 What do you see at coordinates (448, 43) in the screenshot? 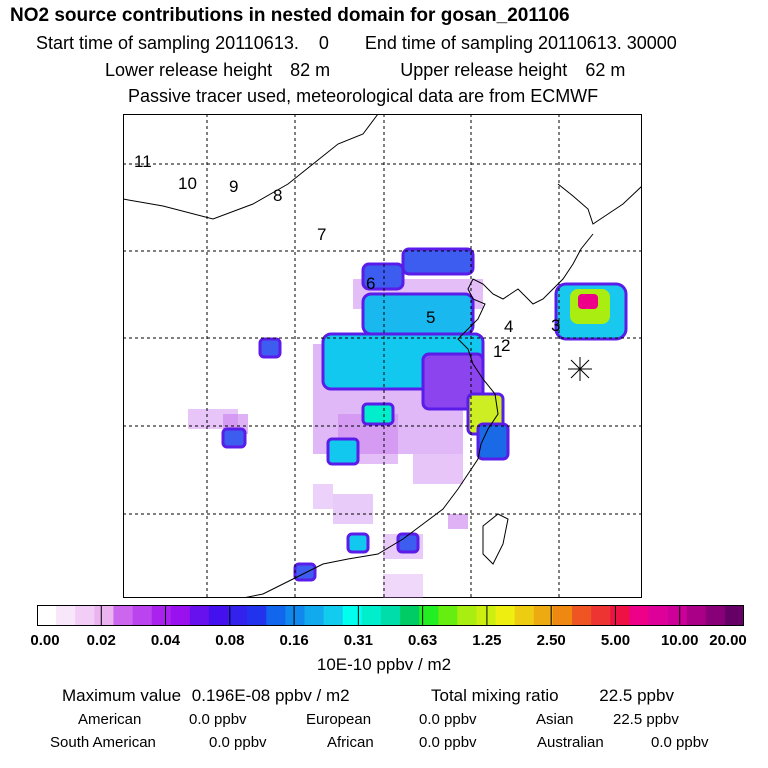
I see `end-label: End time of sampling` at bounding box center [448, 43].